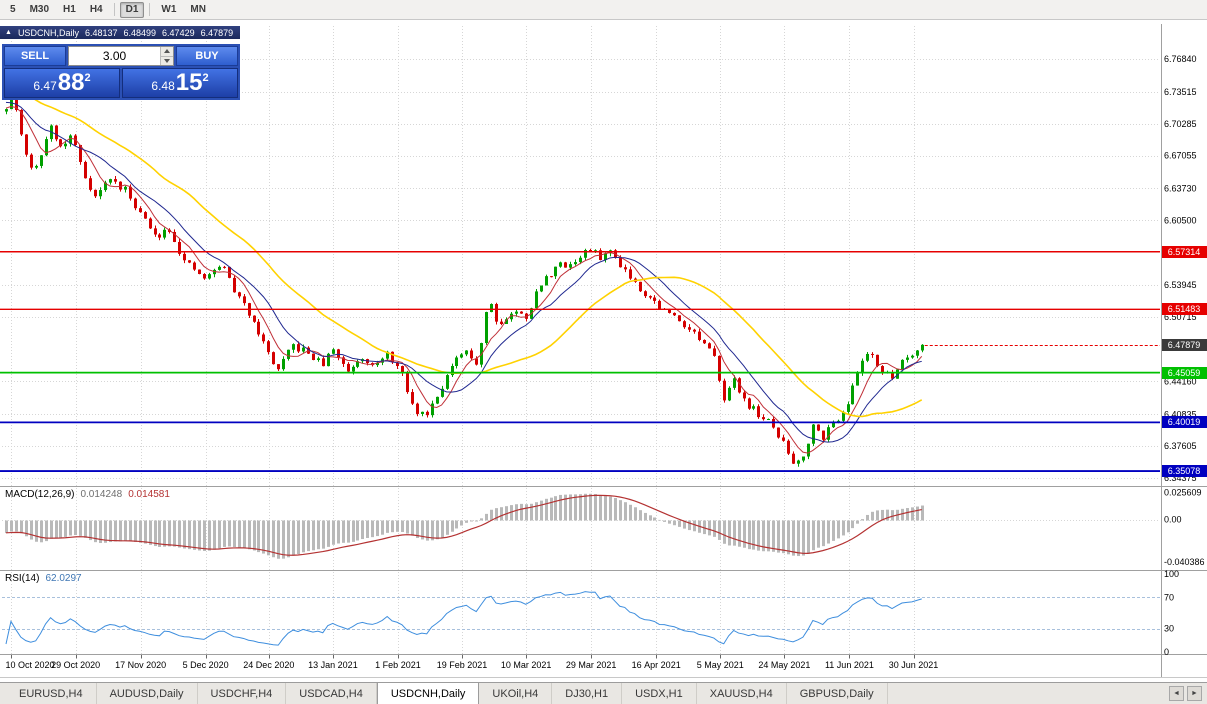 The height and width of the screenshot is (704, 1207). I want to click on volume-spinner, so click(166, 56).